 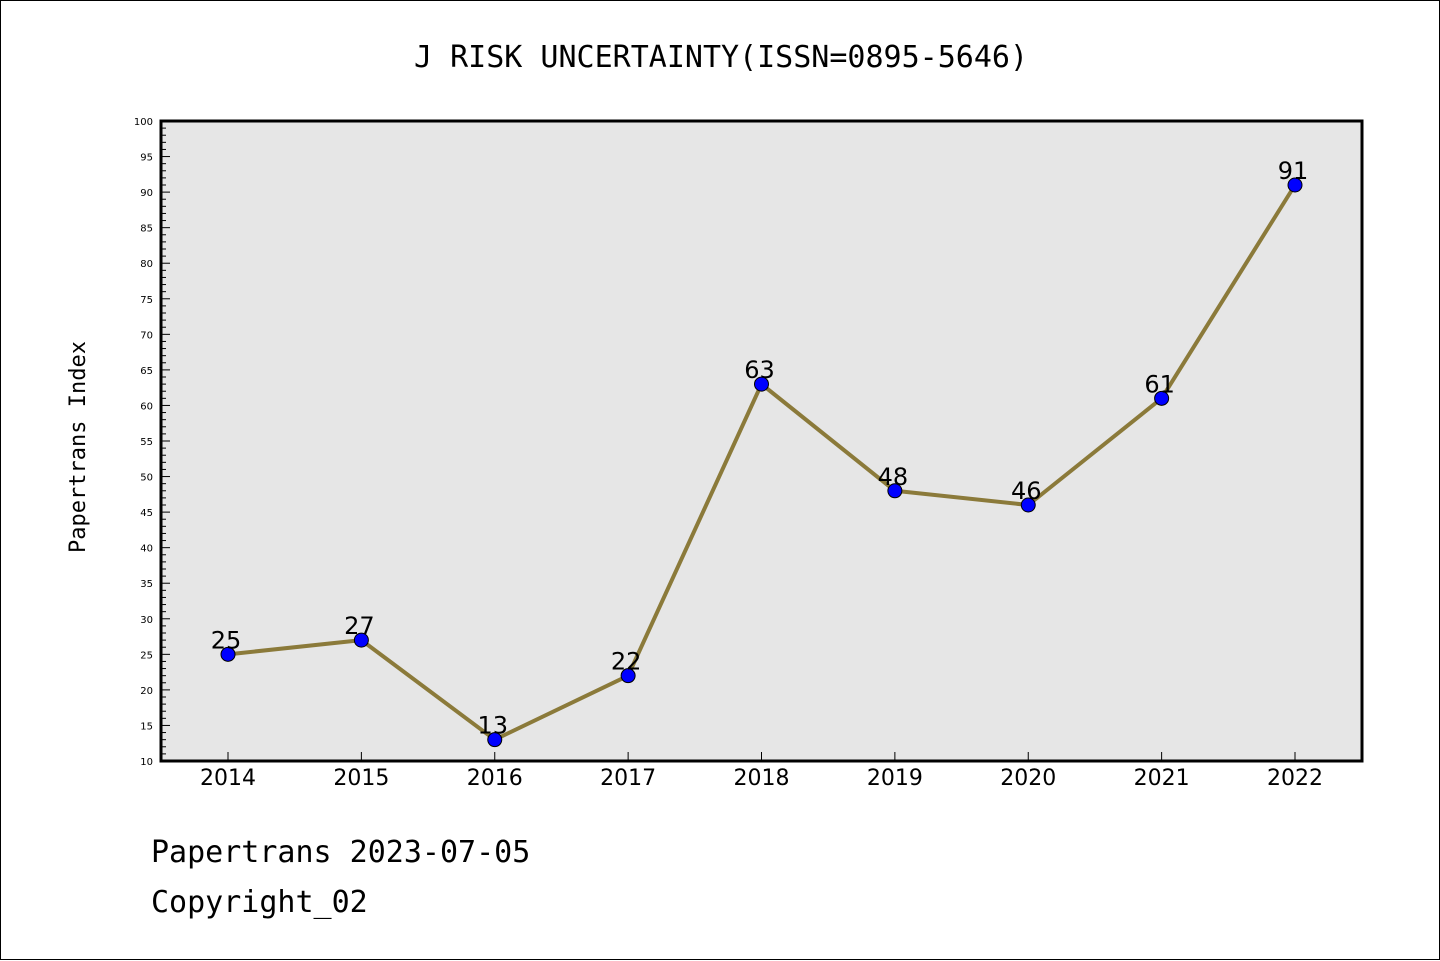 What do you see at coordinates (78, 447) in the screenshot?
I see `y-axis-label: Papertrans Index` at bounding box center [78, 447].